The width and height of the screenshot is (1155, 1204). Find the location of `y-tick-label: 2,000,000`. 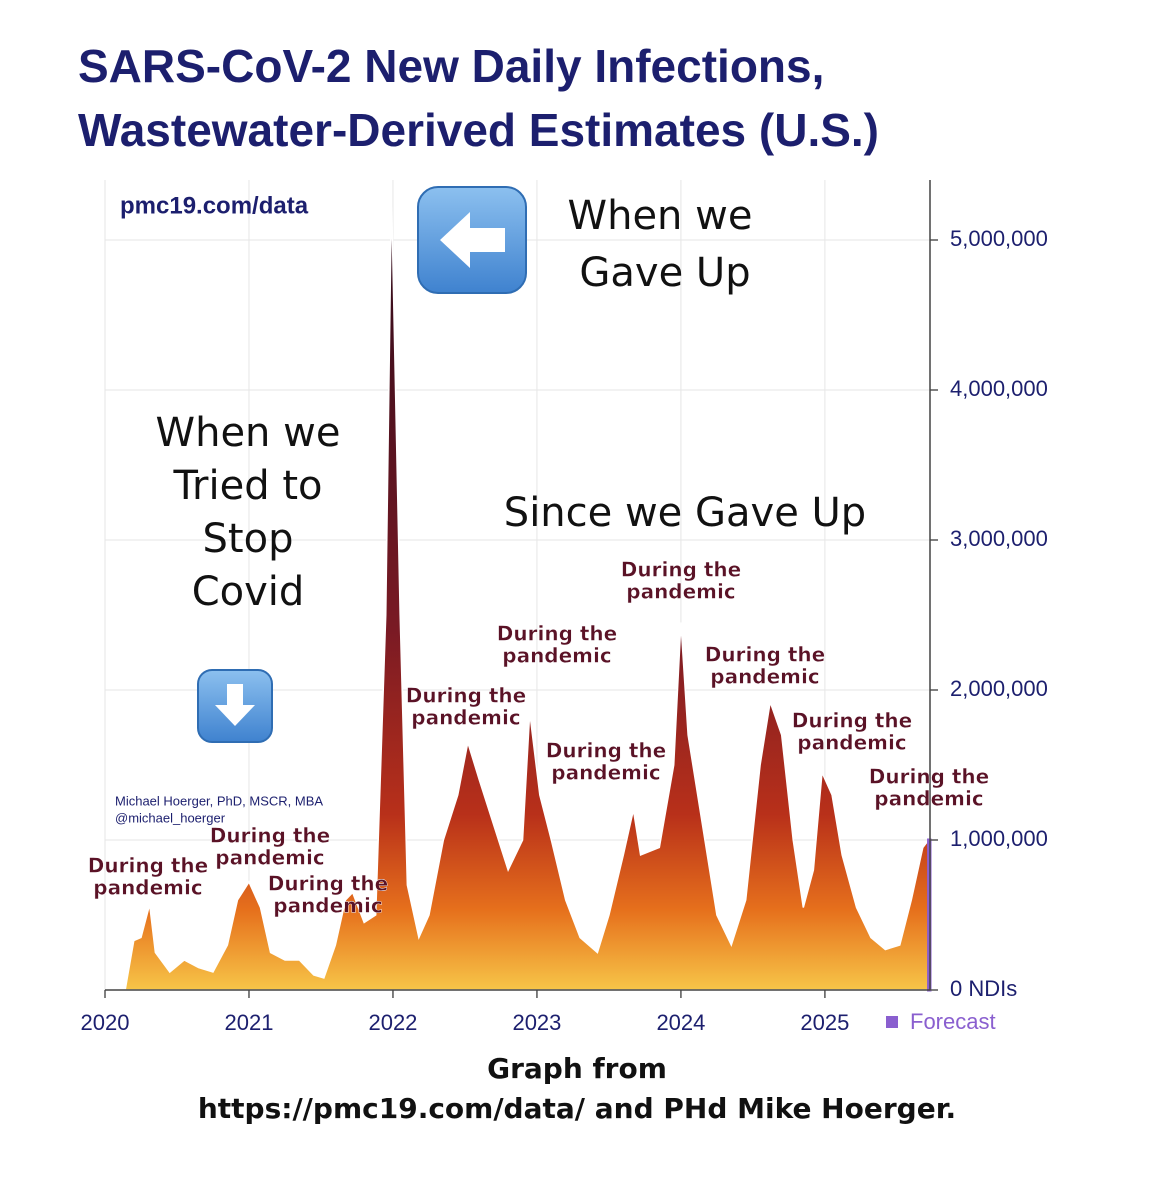

y-tick-label: 2,000,000 is located at coordinates (999, 688).